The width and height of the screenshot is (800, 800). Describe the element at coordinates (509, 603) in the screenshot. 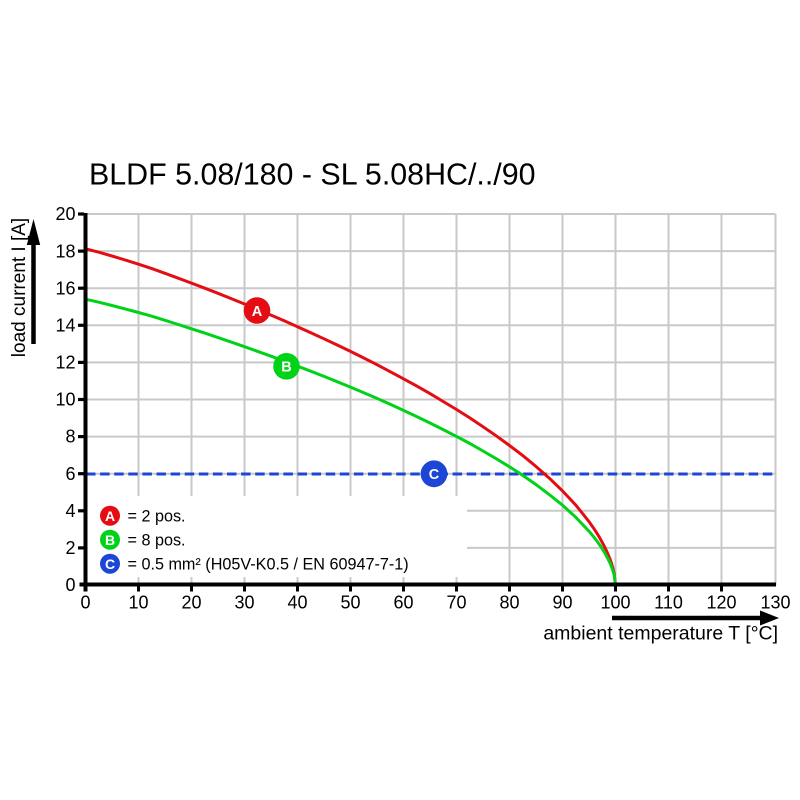

I see `svg-text: 80` at that location.